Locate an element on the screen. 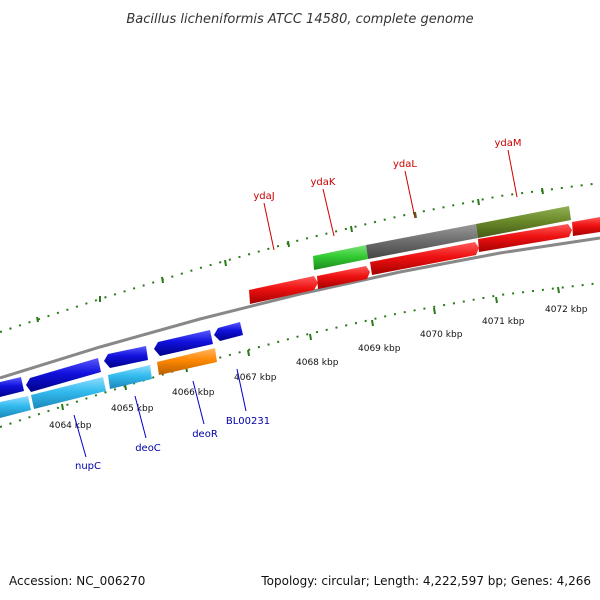 This screenshot has height=600, width=600. kbp-label: 4066 kbp is located at coordinates (193, 393).